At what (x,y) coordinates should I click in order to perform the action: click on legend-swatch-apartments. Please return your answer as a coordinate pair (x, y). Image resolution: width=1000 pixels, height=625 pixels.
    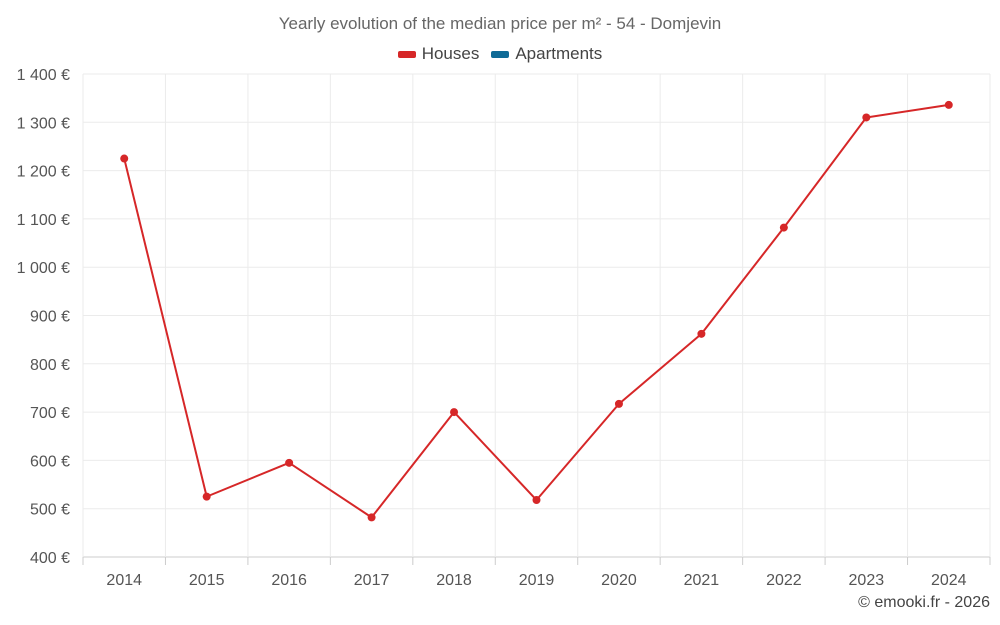
    Looking at the image, I should click on (500, 54).